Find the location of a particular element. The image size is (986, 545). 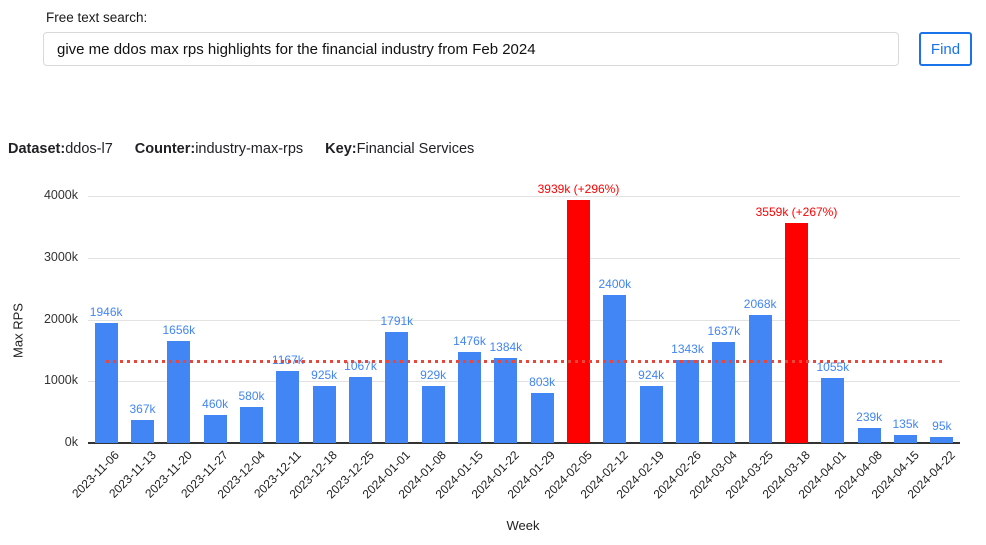

bar-value-label: 925k is located at coordinates (324, 374).